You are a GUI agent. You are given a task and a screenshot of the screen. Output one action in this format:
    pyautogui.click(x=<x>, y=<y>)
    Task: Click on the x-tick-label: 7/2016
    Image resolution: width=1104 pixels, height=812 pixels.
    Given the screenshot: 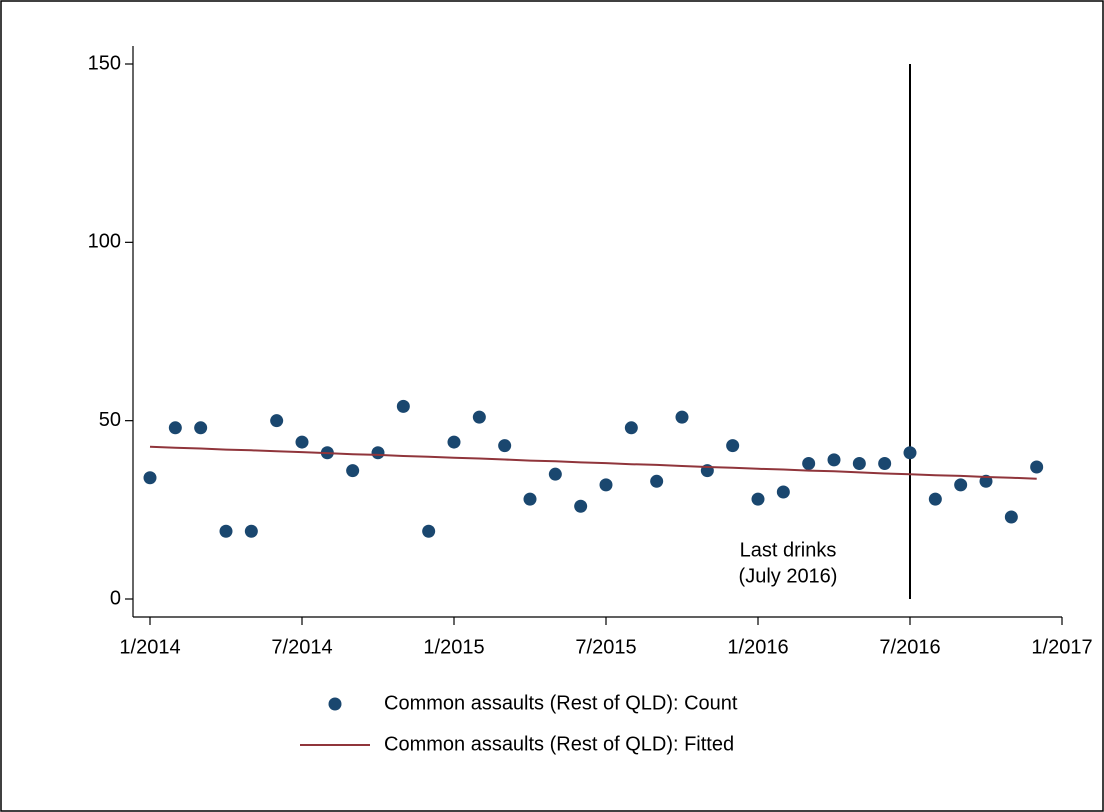 What is the action you would take?
    pyautogui.click(x=909, y=647)
    